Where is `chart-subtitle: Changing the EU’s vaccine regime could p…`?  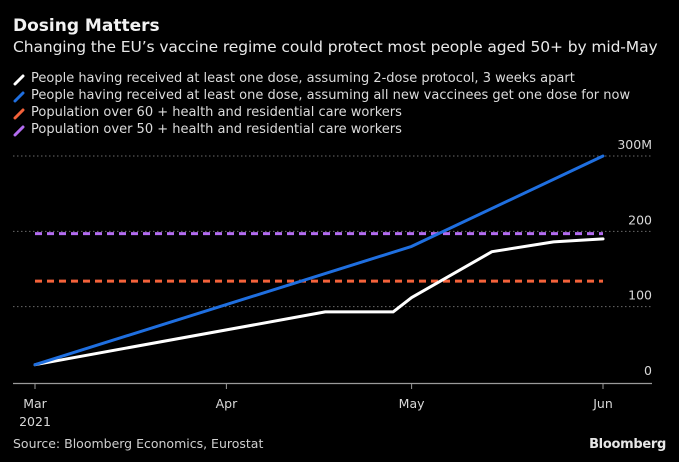 chart-subtitle: Changing the EU’s vaccine regime could p… is located at coordinates (335, 47).